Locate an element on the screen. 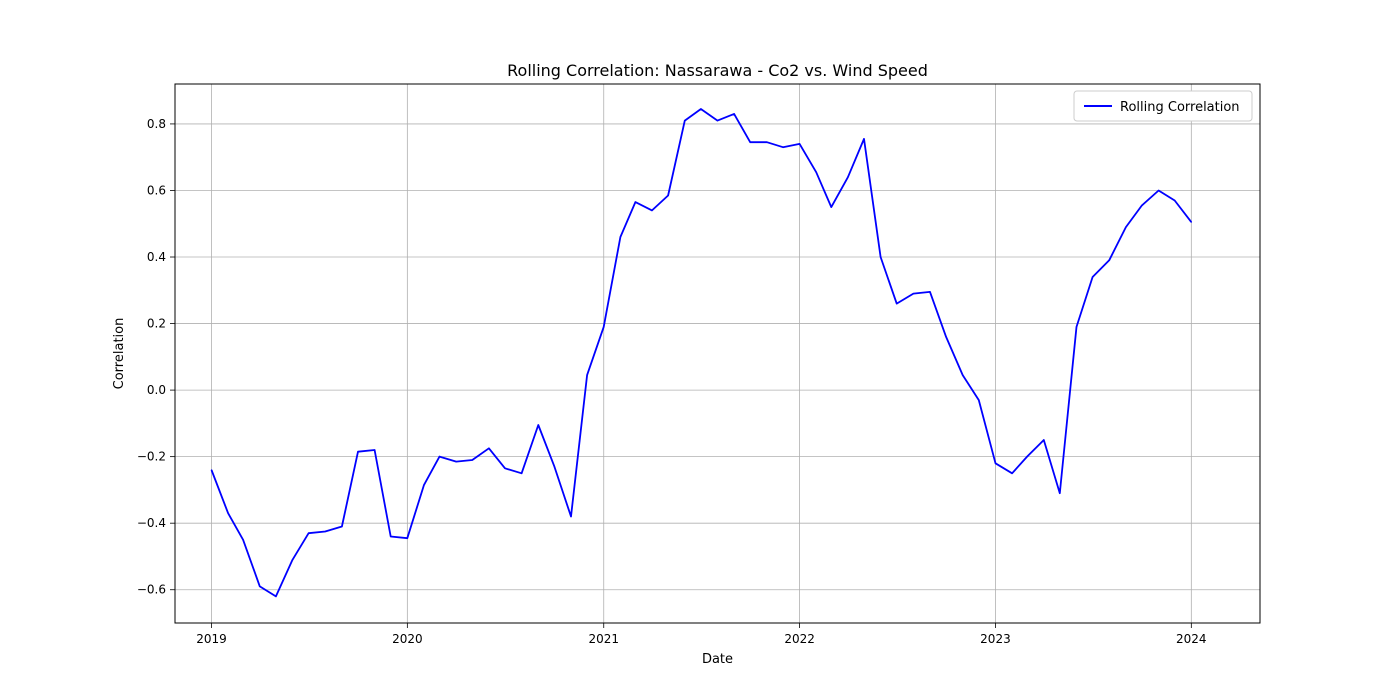 This screenshot has height=700, width=1400. x-tick-label: 2019 is located at coordinates (211, 639).